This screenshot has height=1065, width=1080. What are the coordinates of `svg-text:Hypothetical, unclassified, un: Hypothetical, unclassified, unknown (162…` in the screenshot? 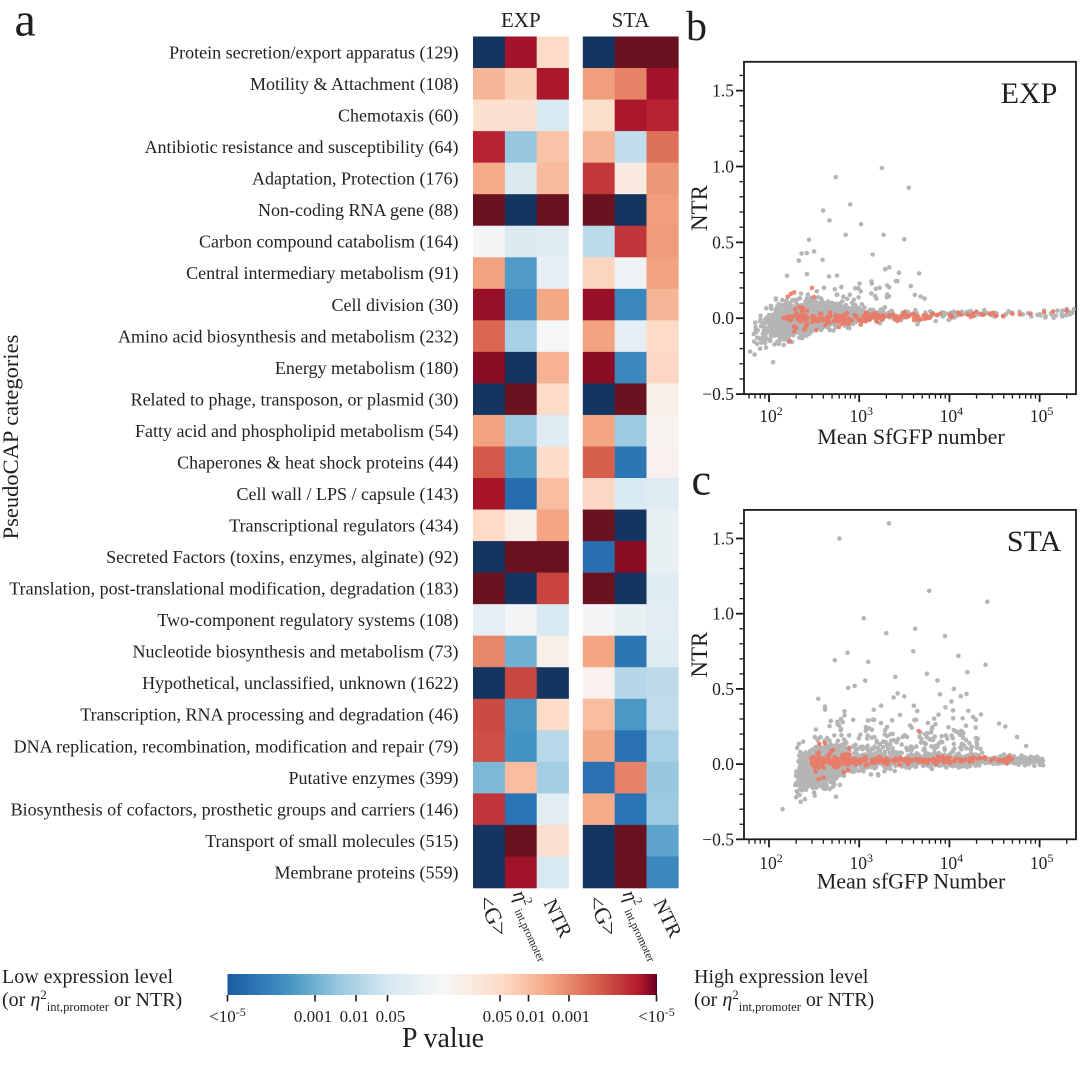 It's located at (300, 683).